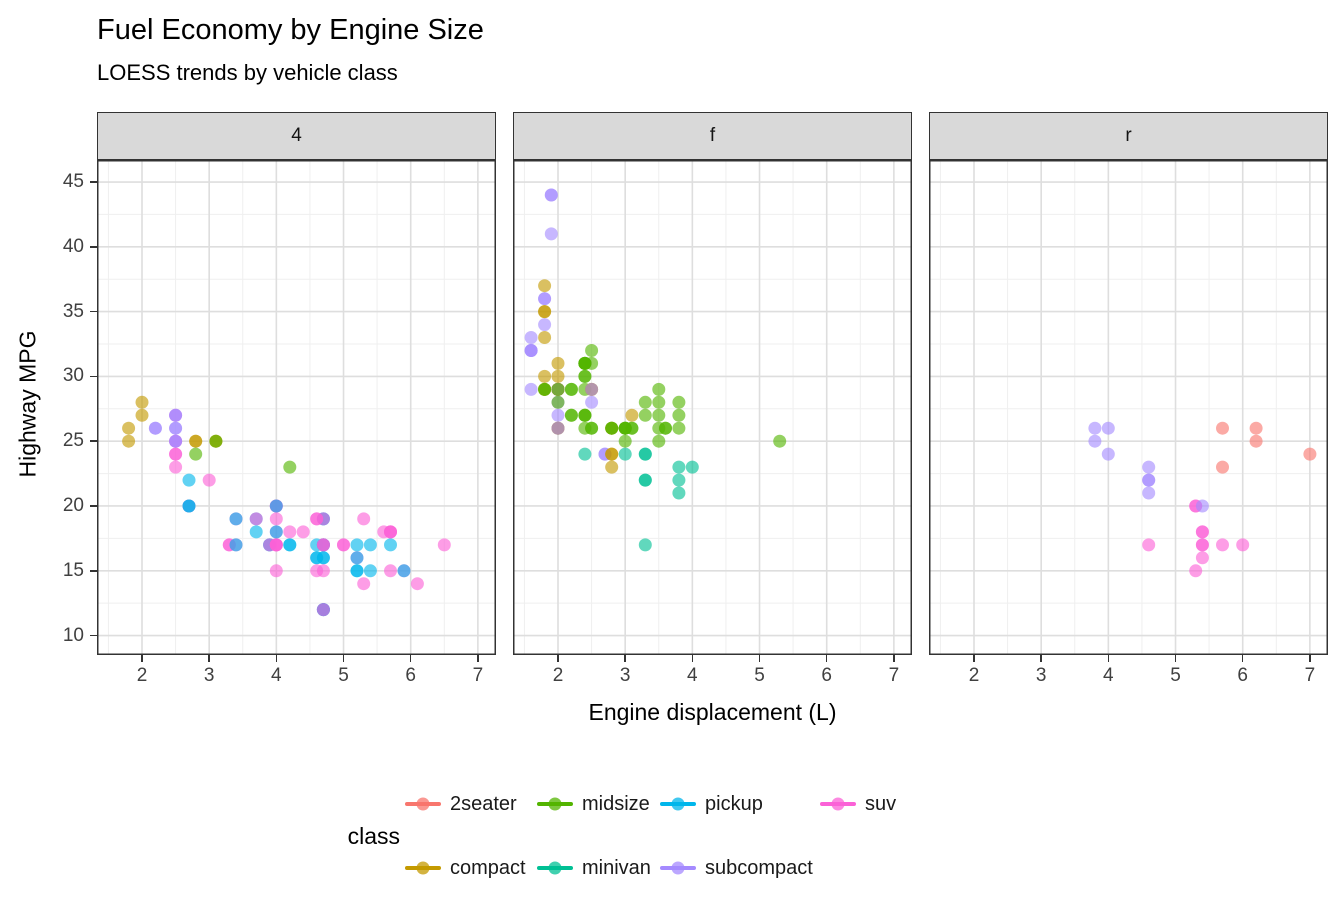 This screenshot has height=921, width=1344. Describe the element at coordinates (373, 836) in the screenshot. I see `legend-title: class` at that location.